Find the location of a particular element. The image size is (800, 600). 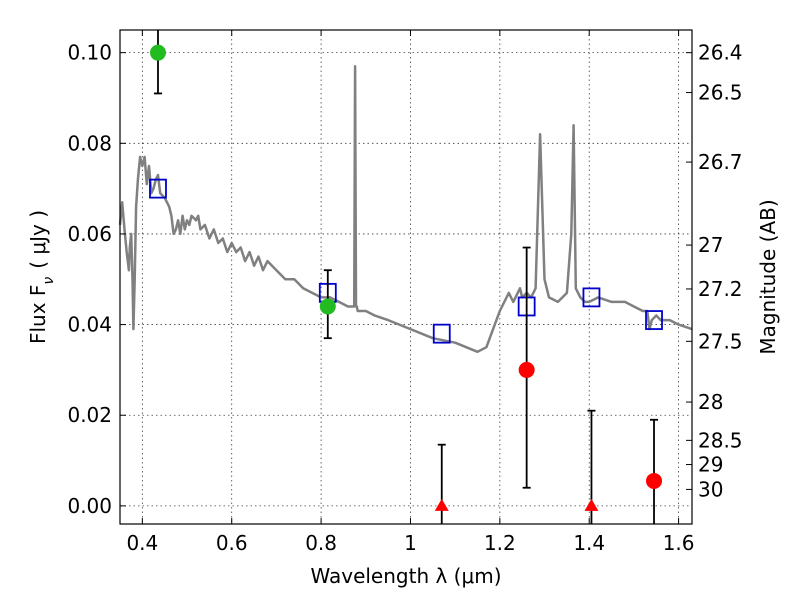

x-tick-label: 1.2 is located at coordinates (500, 543).